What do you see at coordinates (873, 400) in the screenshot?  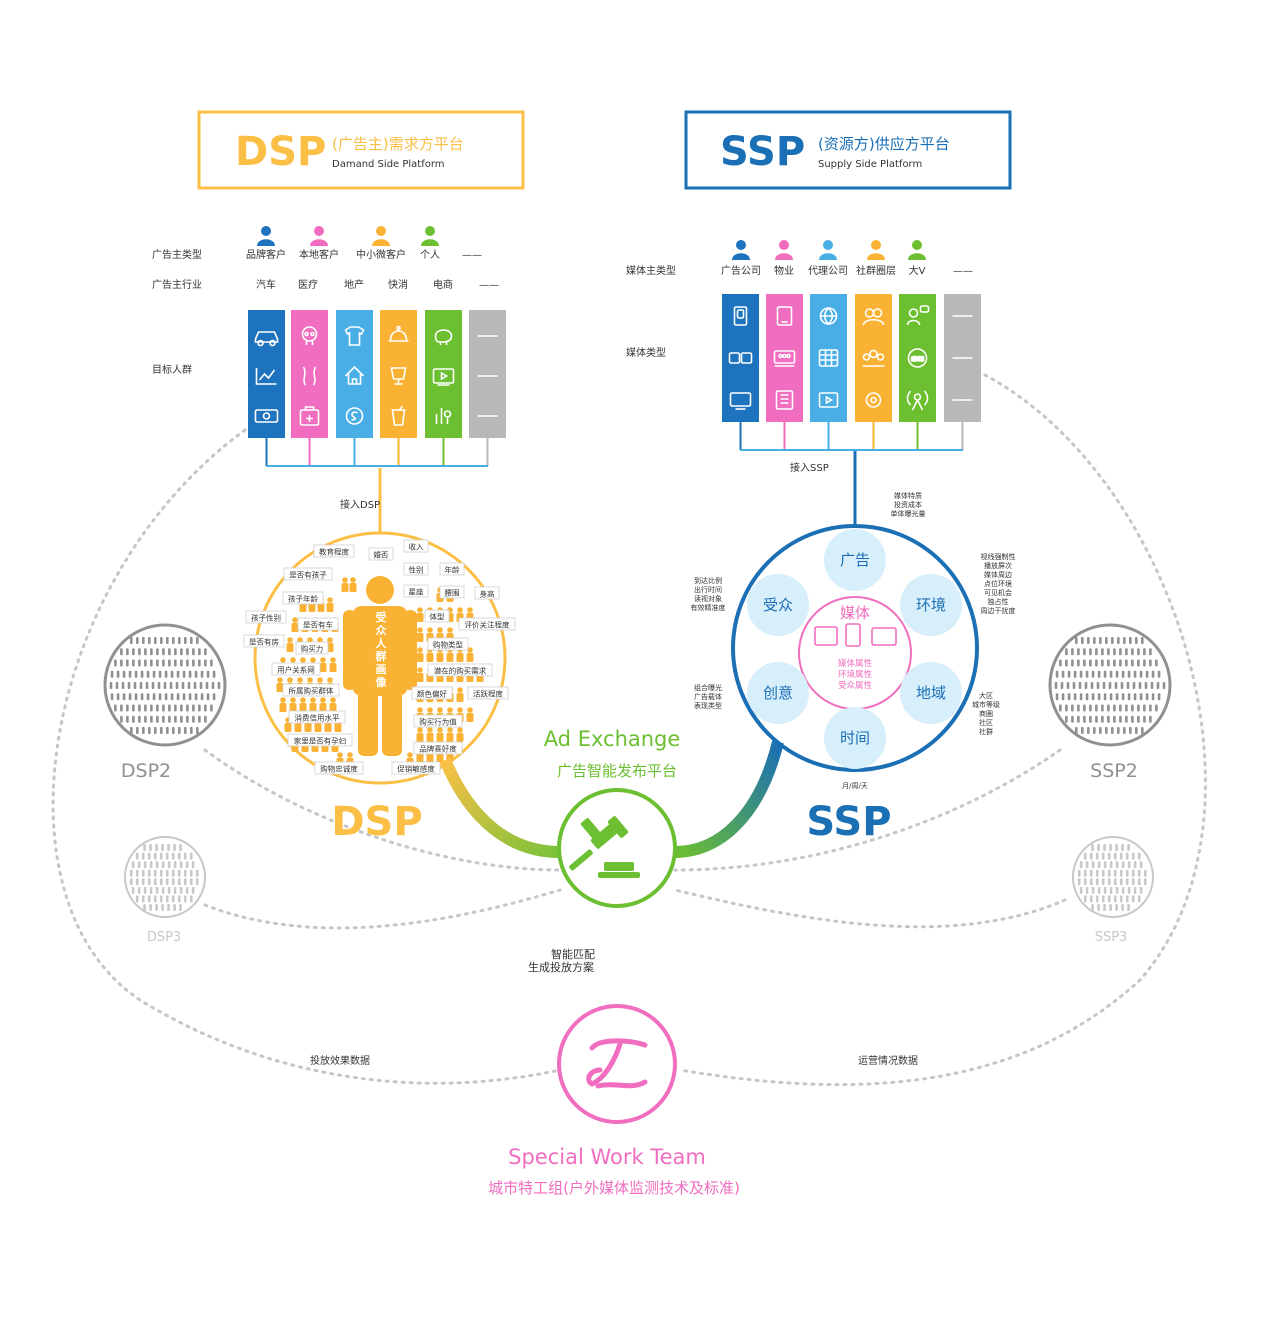 I see `gear-head-icon` at bounding box center [873, 400].